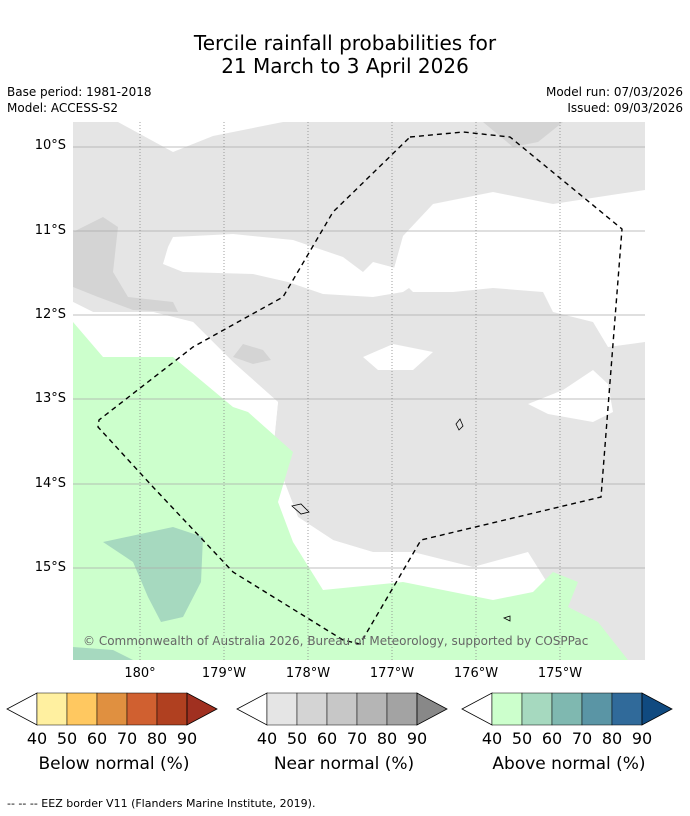  I want to click on near-normal-colorbar, so click(342, 709).